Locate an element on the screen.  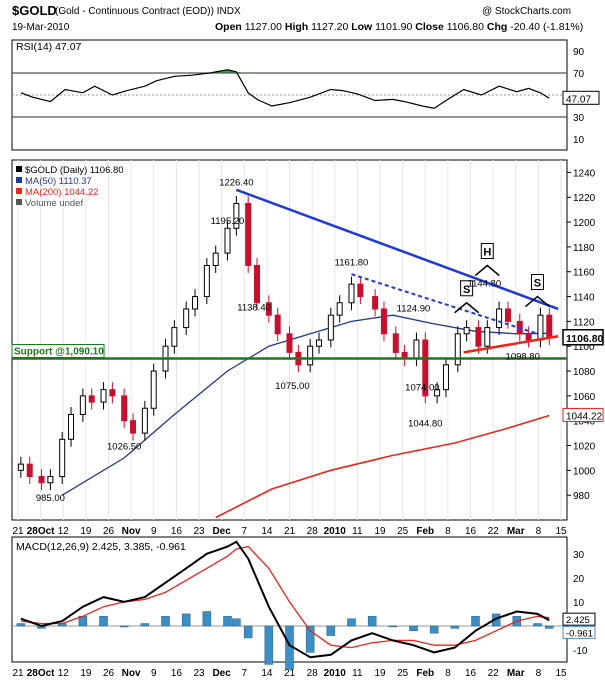
rsi-last-value: 47.07 is located at coordinates (578, 99).